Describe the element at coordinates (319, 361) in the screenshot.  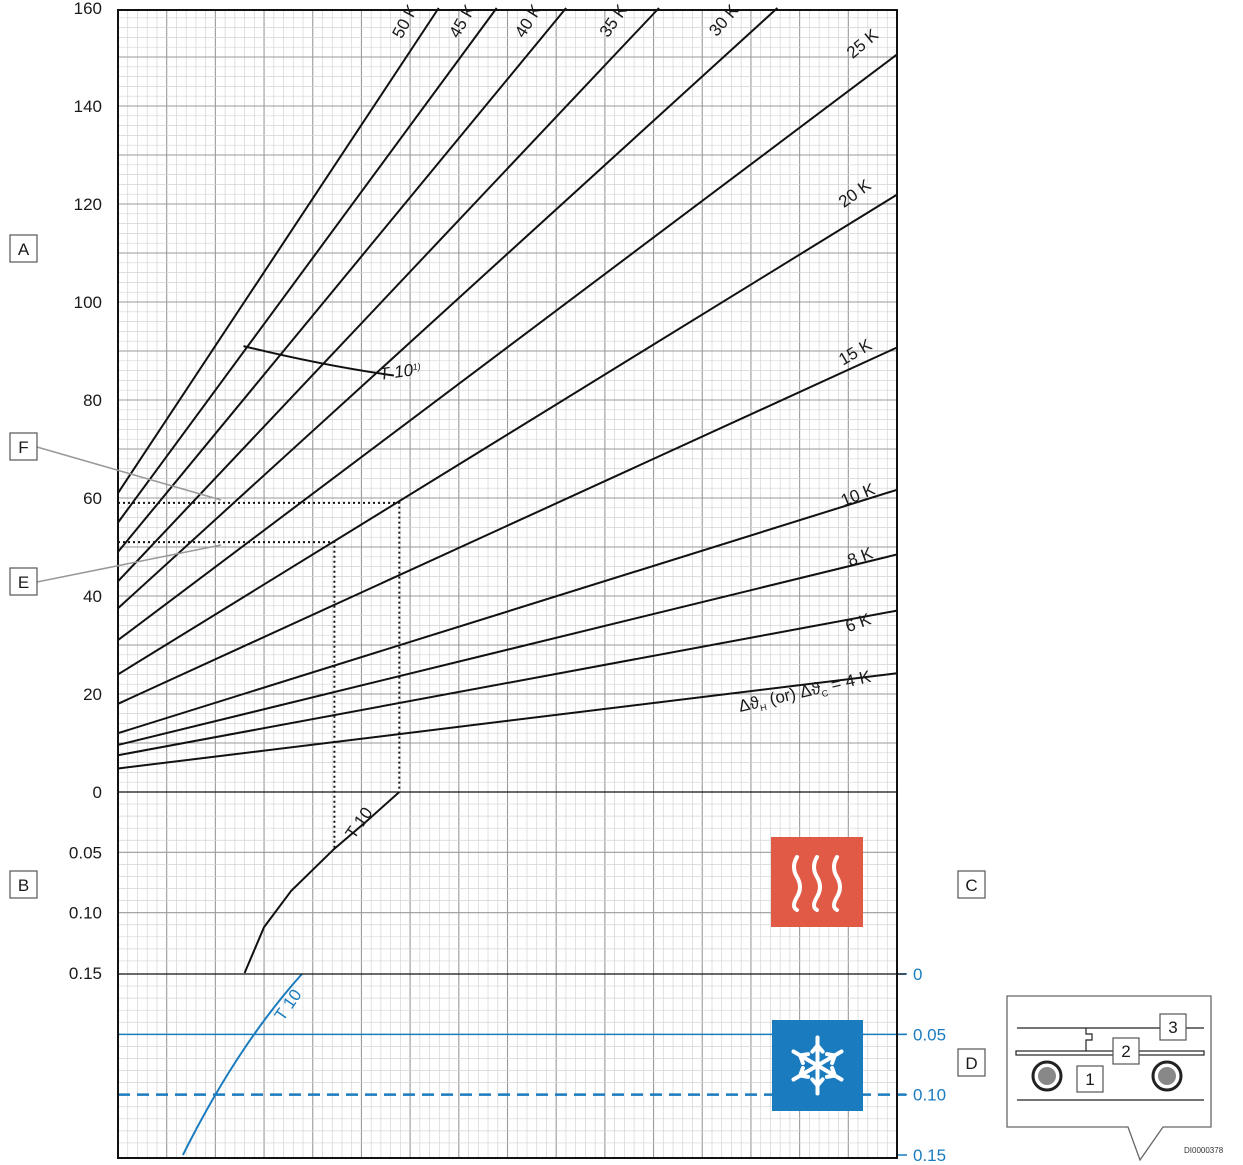
I see `limit-curve-a` at that location.